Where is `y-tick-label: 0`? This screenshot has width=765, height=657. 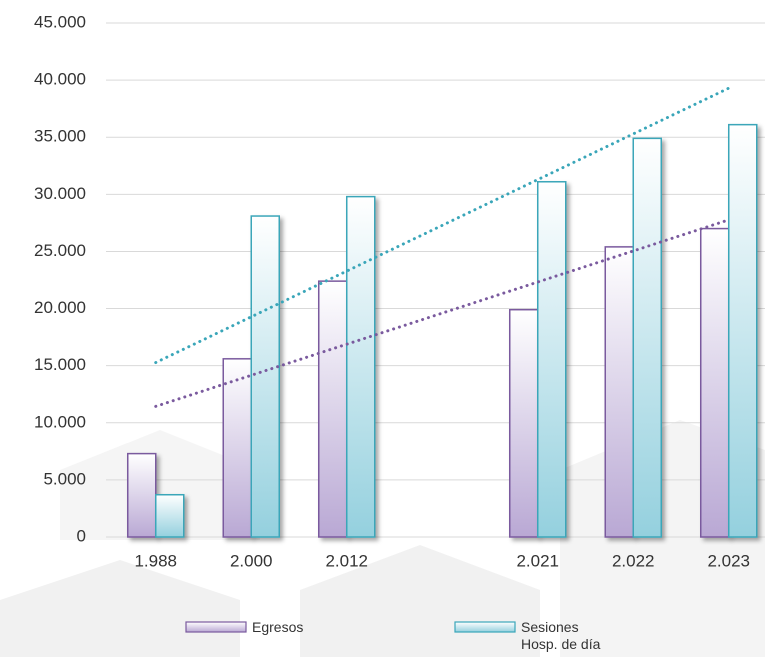
y-tick-label: 0 is located at coordinates (81, 535).